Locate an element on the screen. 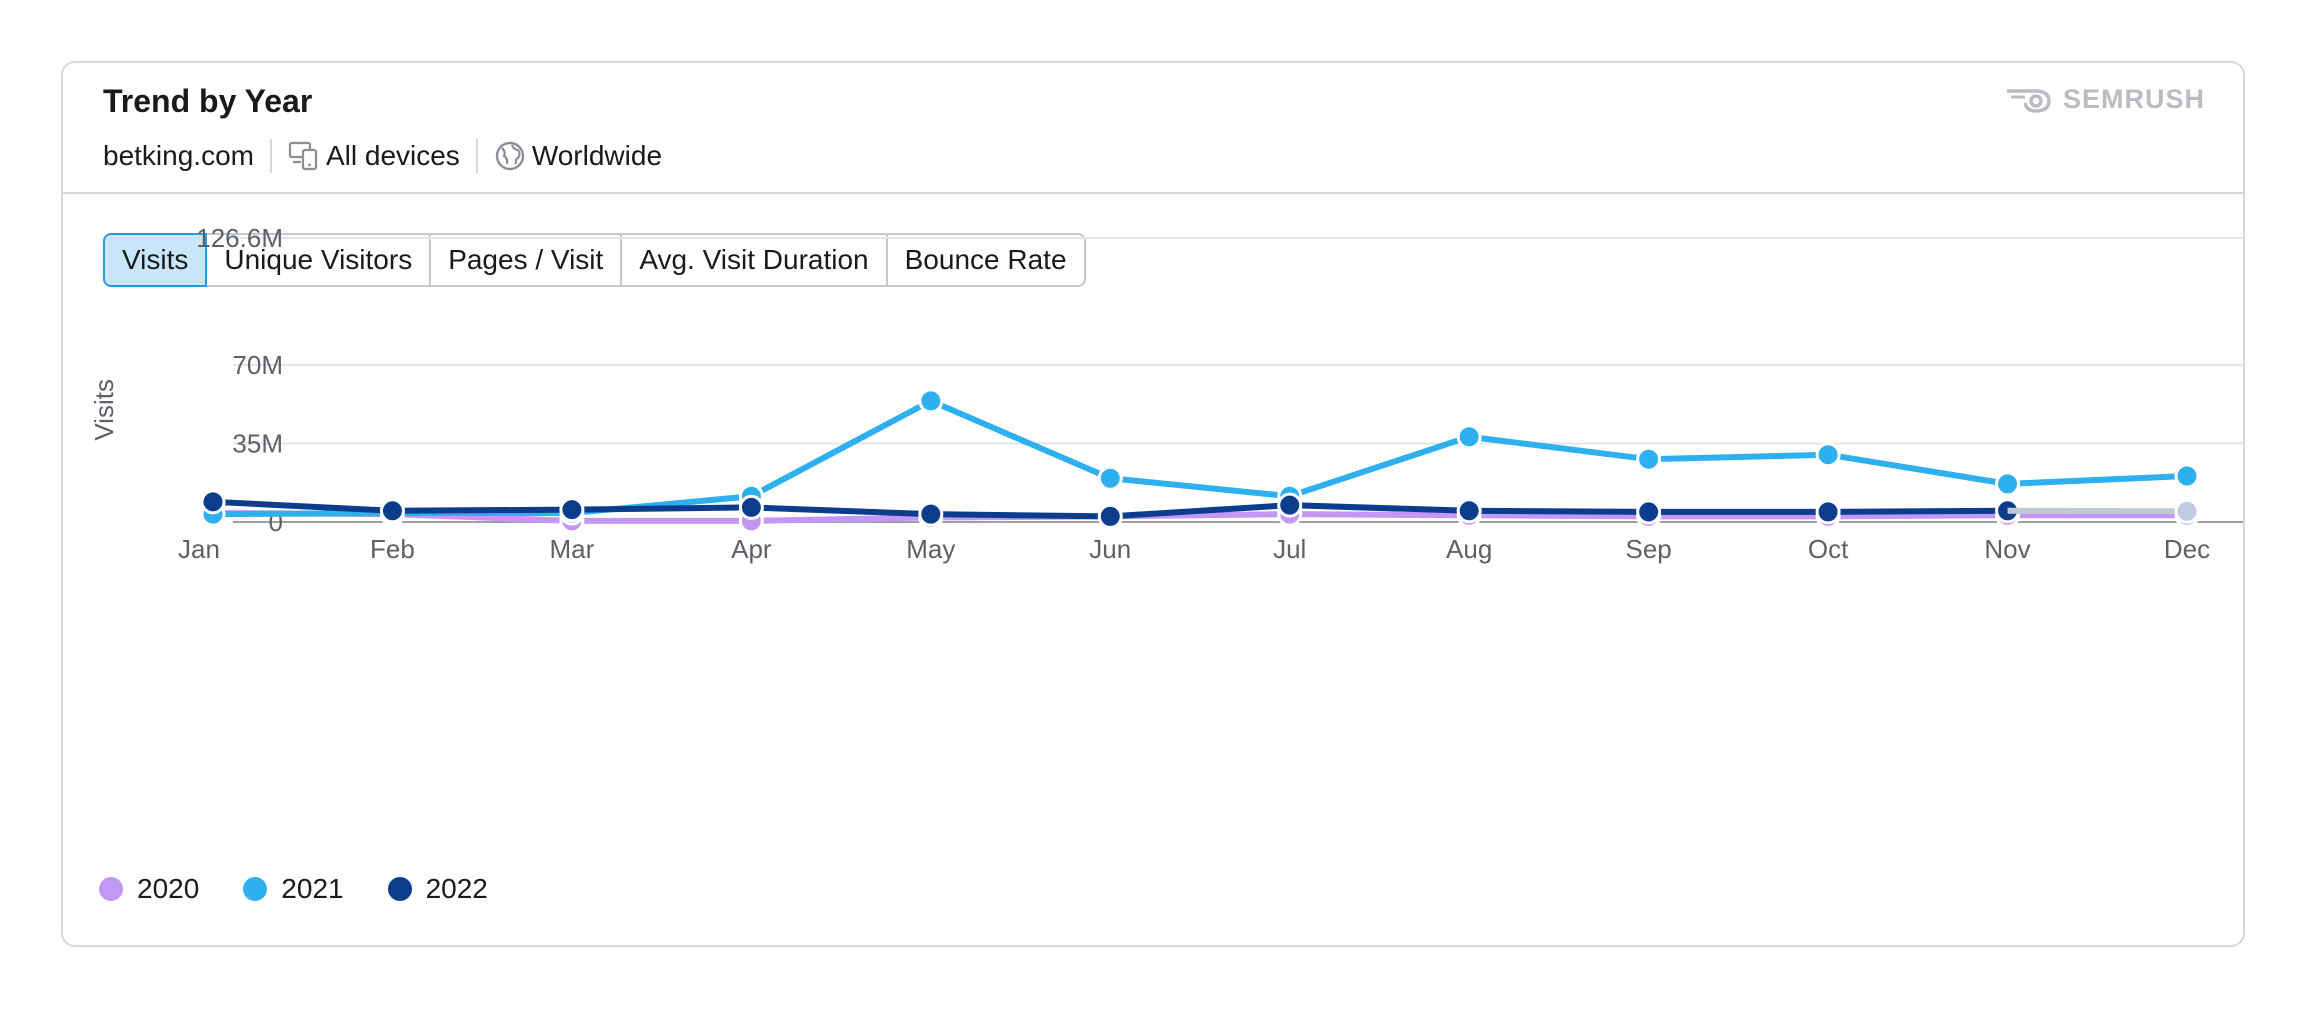 The height and width of the screenshot is (1010, 2308). widget-filters: betking.com All devices Worldwide is located at coordinates (382, 156).